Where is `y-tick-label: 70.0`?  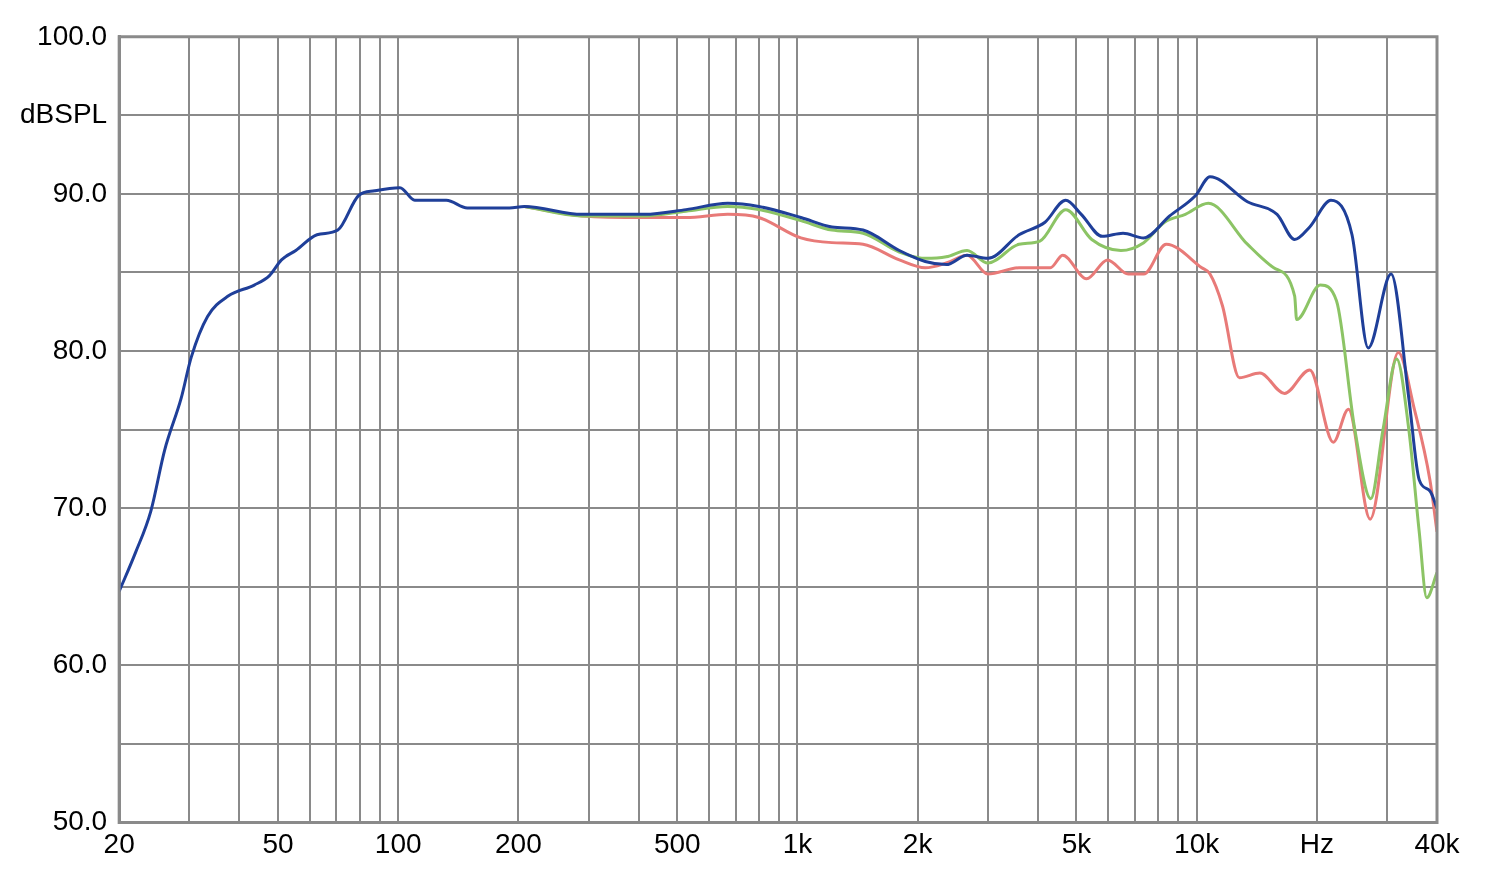
y-tick-label: 70.0 is located at coordinates (80, 506).